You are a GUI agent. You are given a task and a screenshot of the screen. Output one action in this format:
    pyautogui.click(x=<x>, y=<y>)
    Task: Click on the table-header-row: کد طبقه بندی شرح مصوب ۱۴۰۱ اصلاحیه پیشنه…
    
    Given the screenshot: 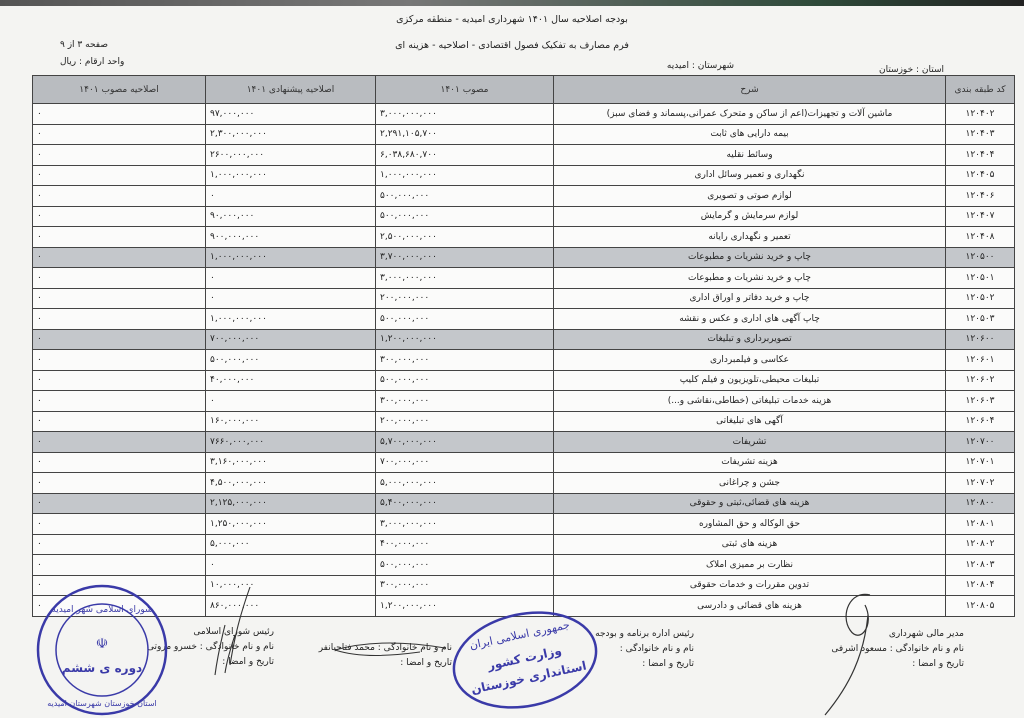 What is the action you would take?
    pyautogui.click(x=523, y=89)
    